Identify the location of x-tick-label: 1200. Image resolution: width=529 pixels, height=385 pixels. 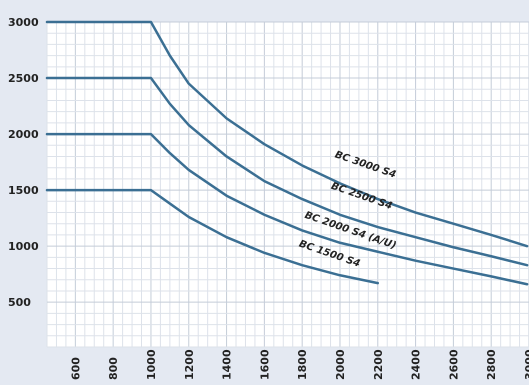
(189, 364).